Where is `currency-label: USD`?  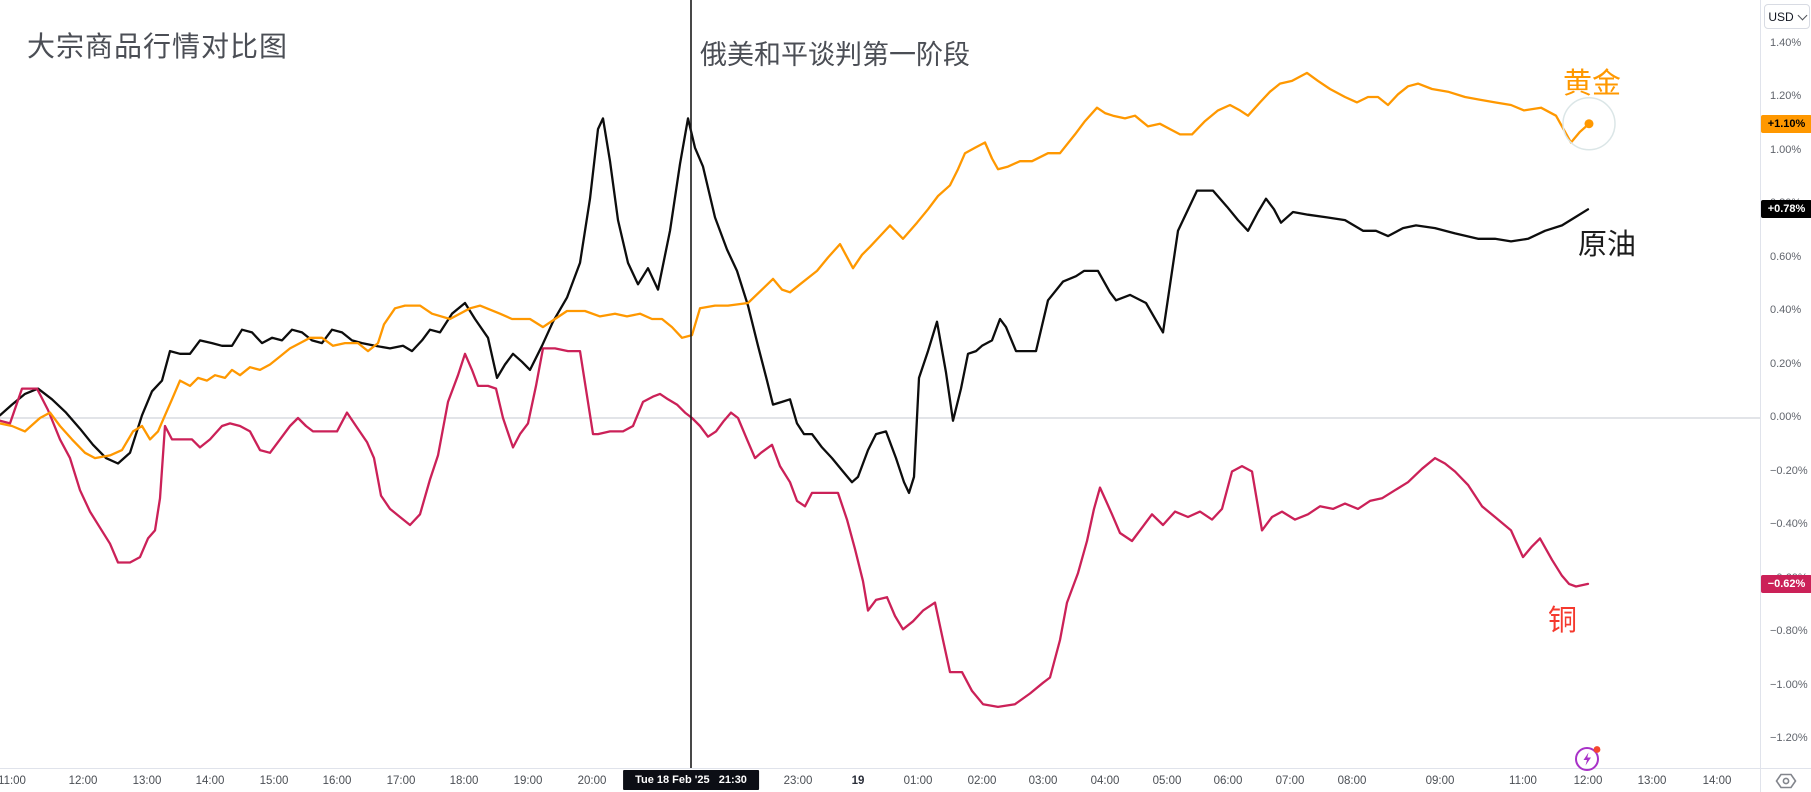
currency-label: USD is located at coordinates (1781, 16).